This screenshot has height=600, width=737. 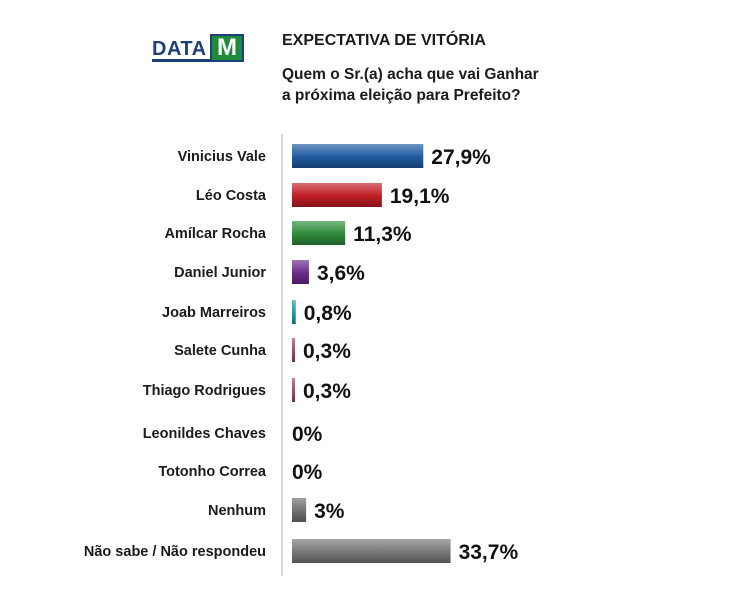 What do you see at coordinates (489, 552) in the screenshot?
I see `value-label: 33,7%` at bounding box center [489, 552].